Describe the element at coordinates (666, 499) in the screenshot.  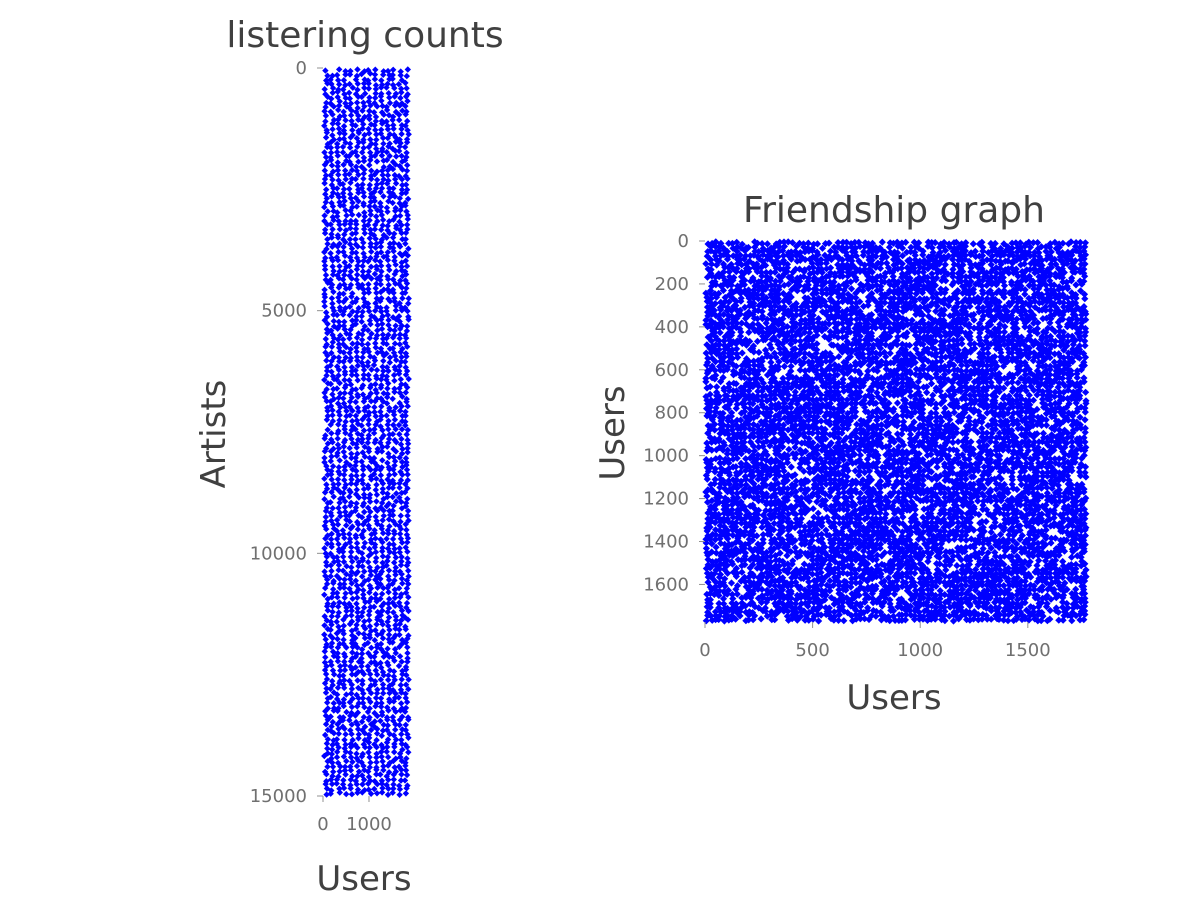
I see `y-tick-label: 1200` at that location.